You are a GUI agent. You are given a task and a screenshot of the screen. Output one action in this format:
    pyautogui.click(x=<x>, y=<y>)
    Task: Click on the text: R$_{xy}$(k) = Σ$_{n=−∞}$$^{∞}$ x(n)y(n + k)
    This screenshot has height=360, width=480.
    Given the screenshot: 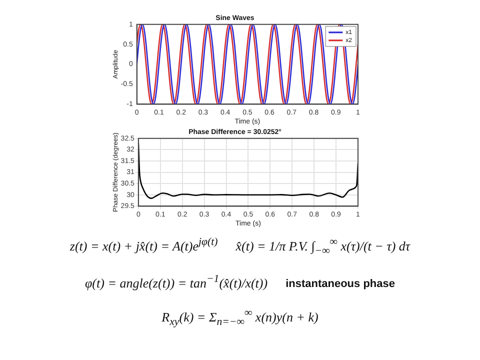 What is the action you would take?
    pyautogui.click(x=240, y=317)
    